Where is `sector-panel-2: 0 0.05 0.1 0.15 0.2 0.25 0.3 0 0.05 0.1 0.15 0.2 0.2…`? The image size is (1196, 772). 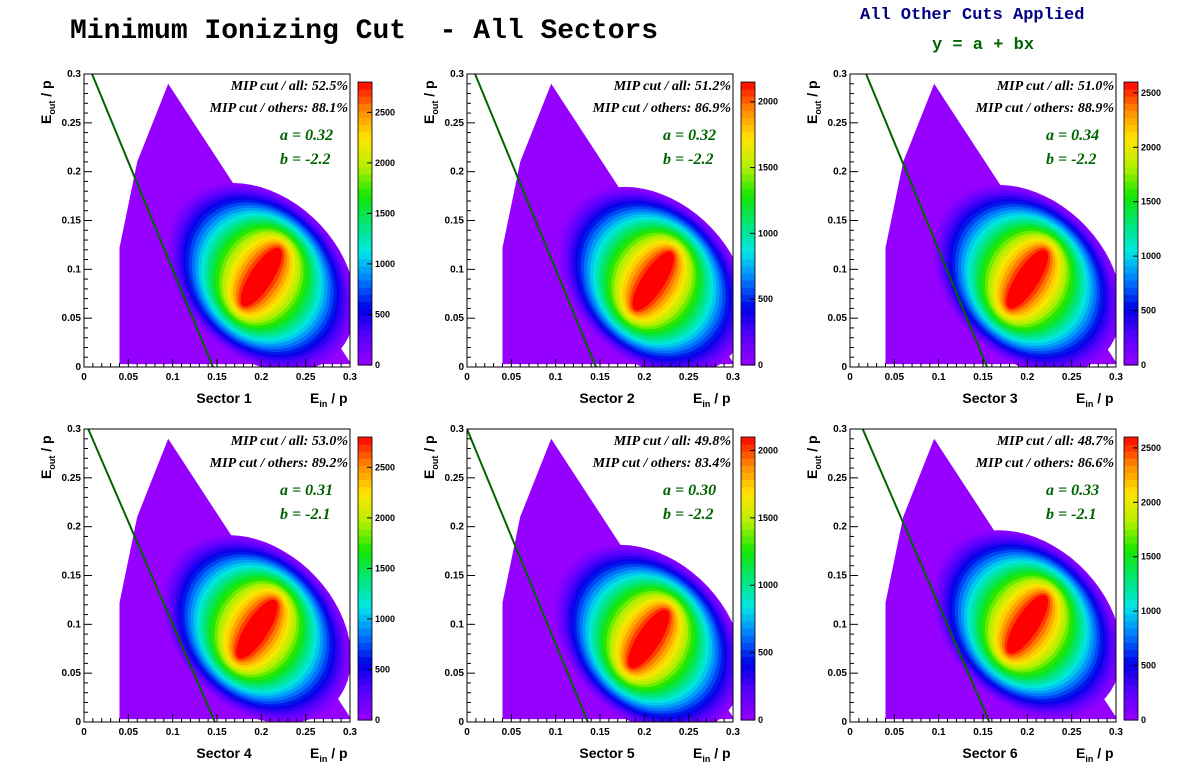
sector-panel-2: 0 0.05 0.1 0.15 0.2 0.25 0.3 0 0.05 0.1 0.15 0.2 0.2… is located at coordinates (599, 239).